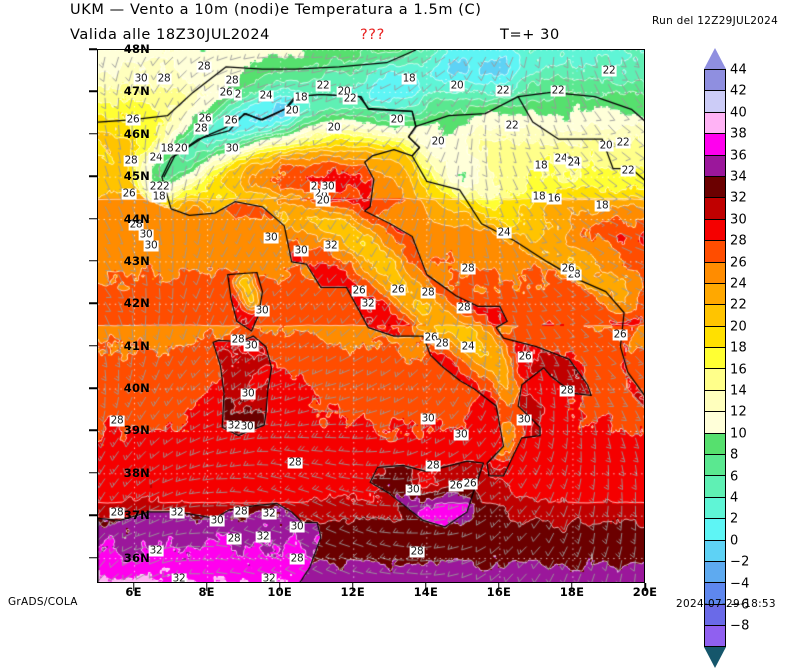  I want to click on x-axis-tick-label: 18E, so click(572, 592).